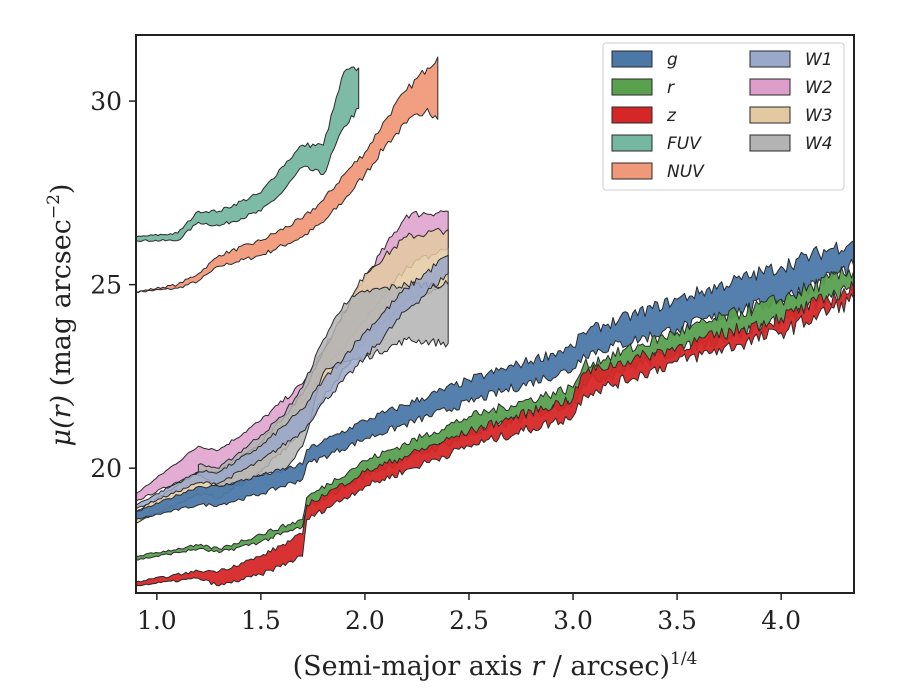  I want to click on x-tick-label: 1.5, so click(261, 620).